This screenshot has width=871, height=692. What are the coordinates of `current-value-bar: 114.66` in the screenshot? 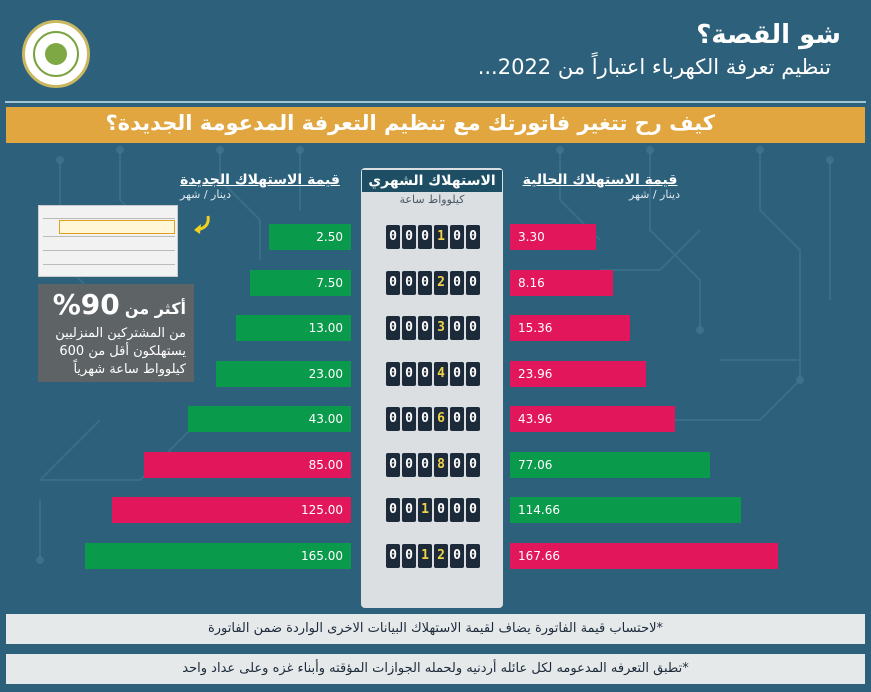 It's located at (626, 510).